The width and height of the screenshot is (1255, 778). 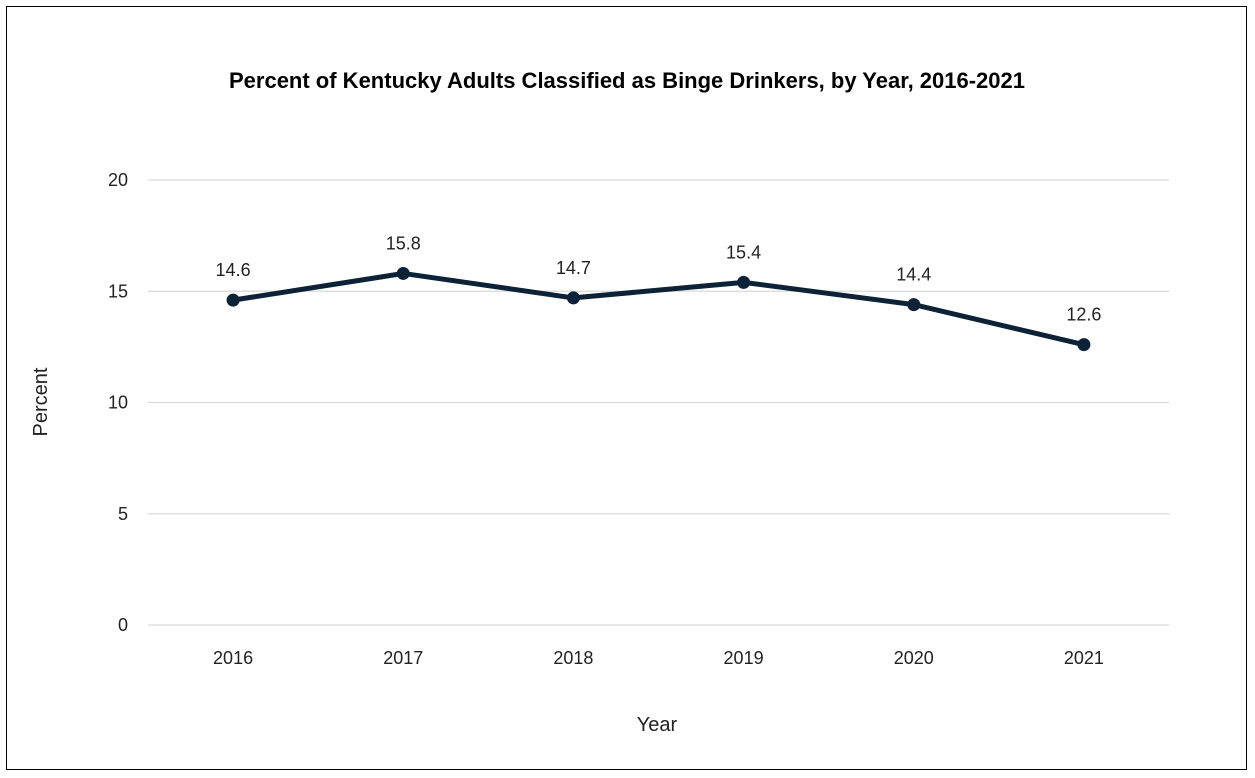 I want to click on y-tick-label: 0, so click(x=123, y=625).